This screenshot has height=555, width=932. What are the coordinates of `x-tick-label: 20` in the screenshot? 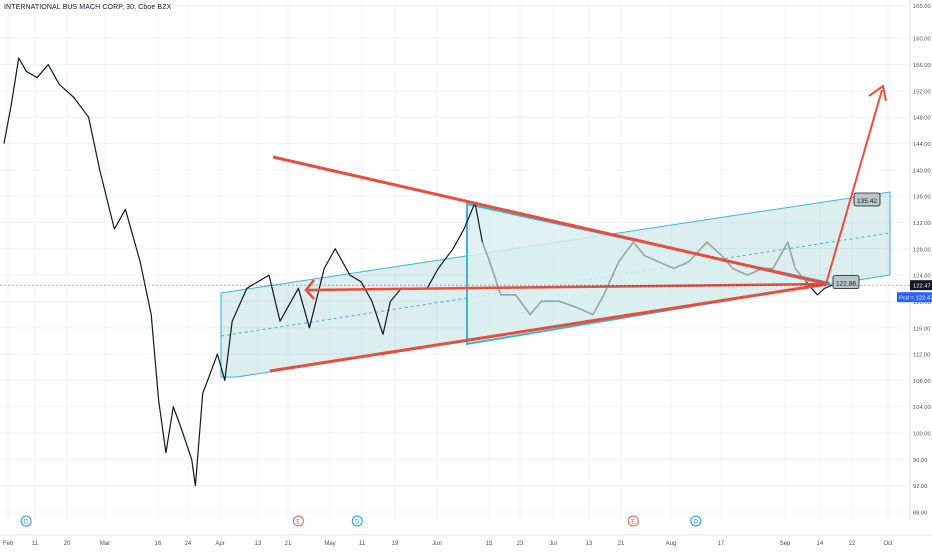 It's located at (67, 544).